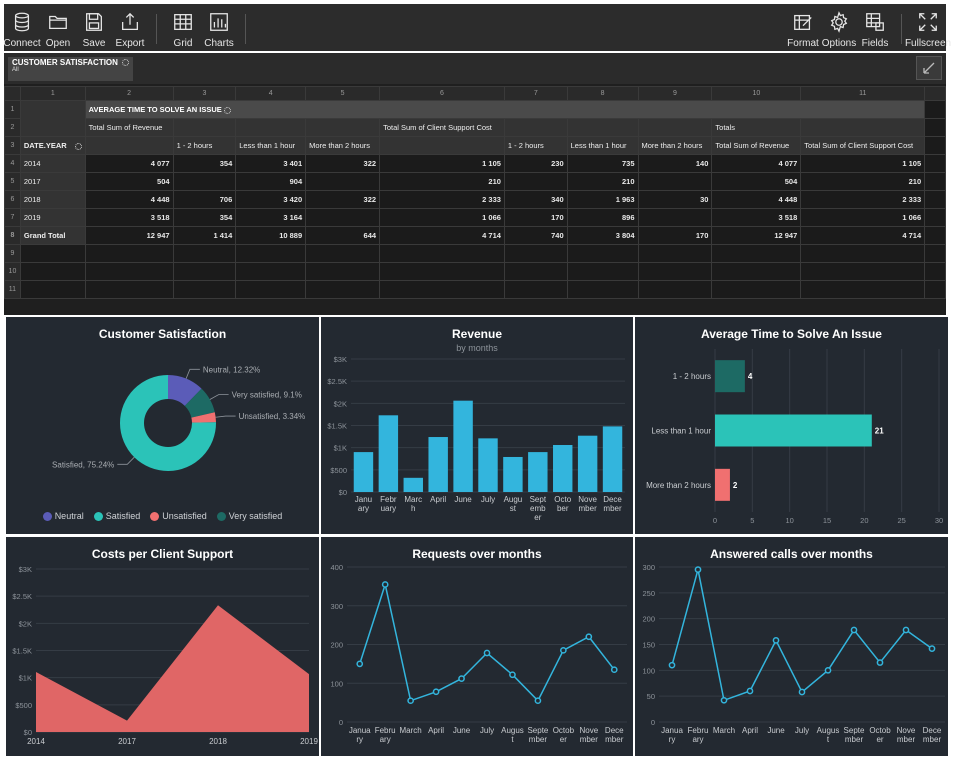 This screenshot has height=762, width=964. I want to click on column-header: 8, so click(602, 93).